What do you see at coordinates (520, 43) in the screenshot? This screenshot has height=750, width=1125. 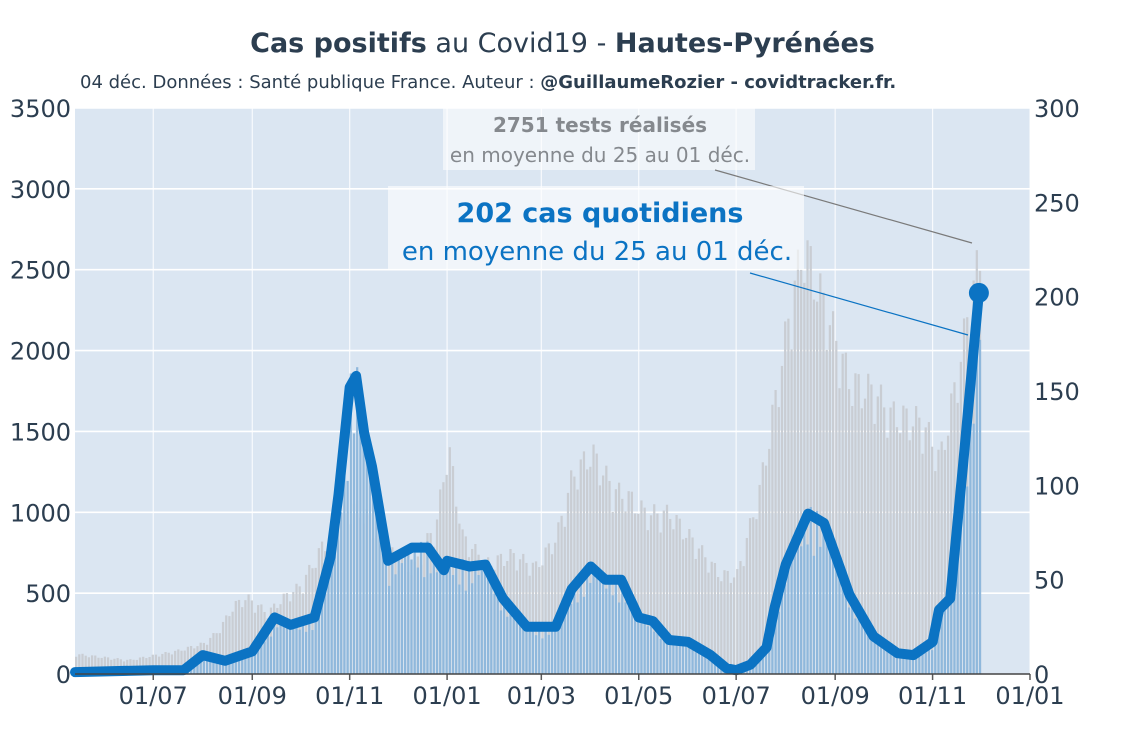 I see `title-part-2: au Covid19 -` at bounding box center [520, 43].